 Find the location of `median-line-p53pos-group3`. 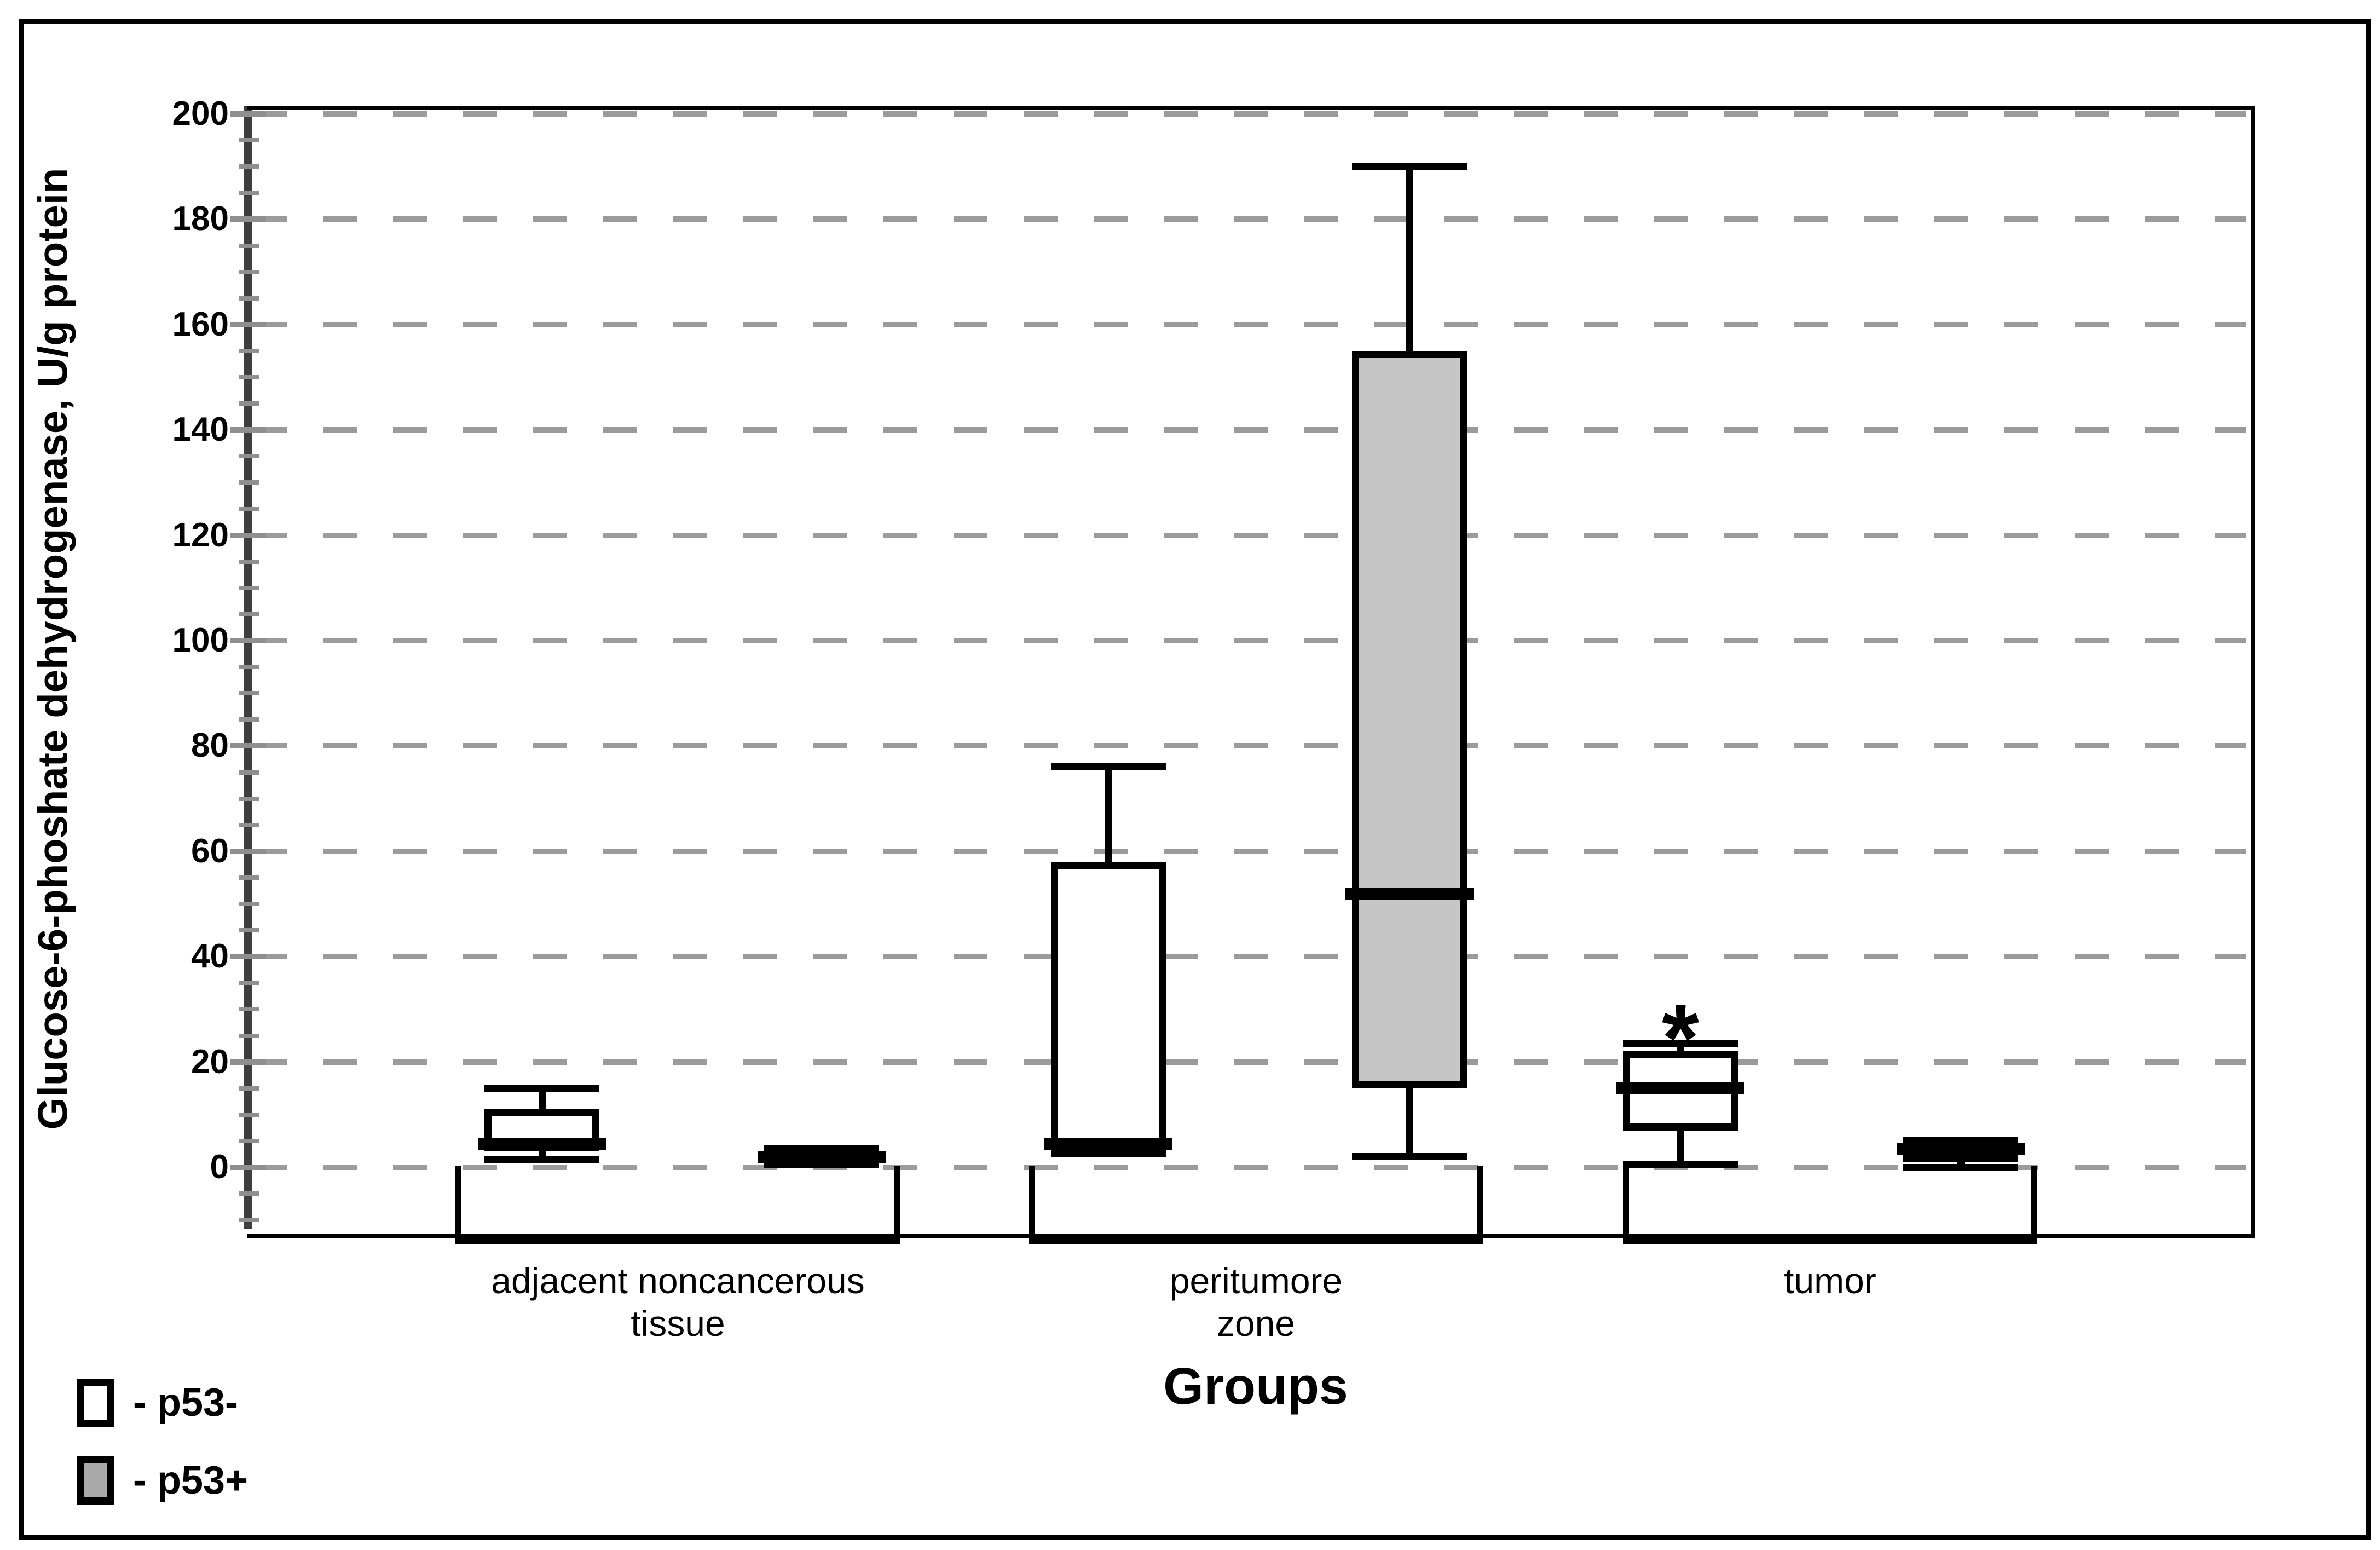

median-line-p53pos-group3 is located at coordinates (1961, 1149).